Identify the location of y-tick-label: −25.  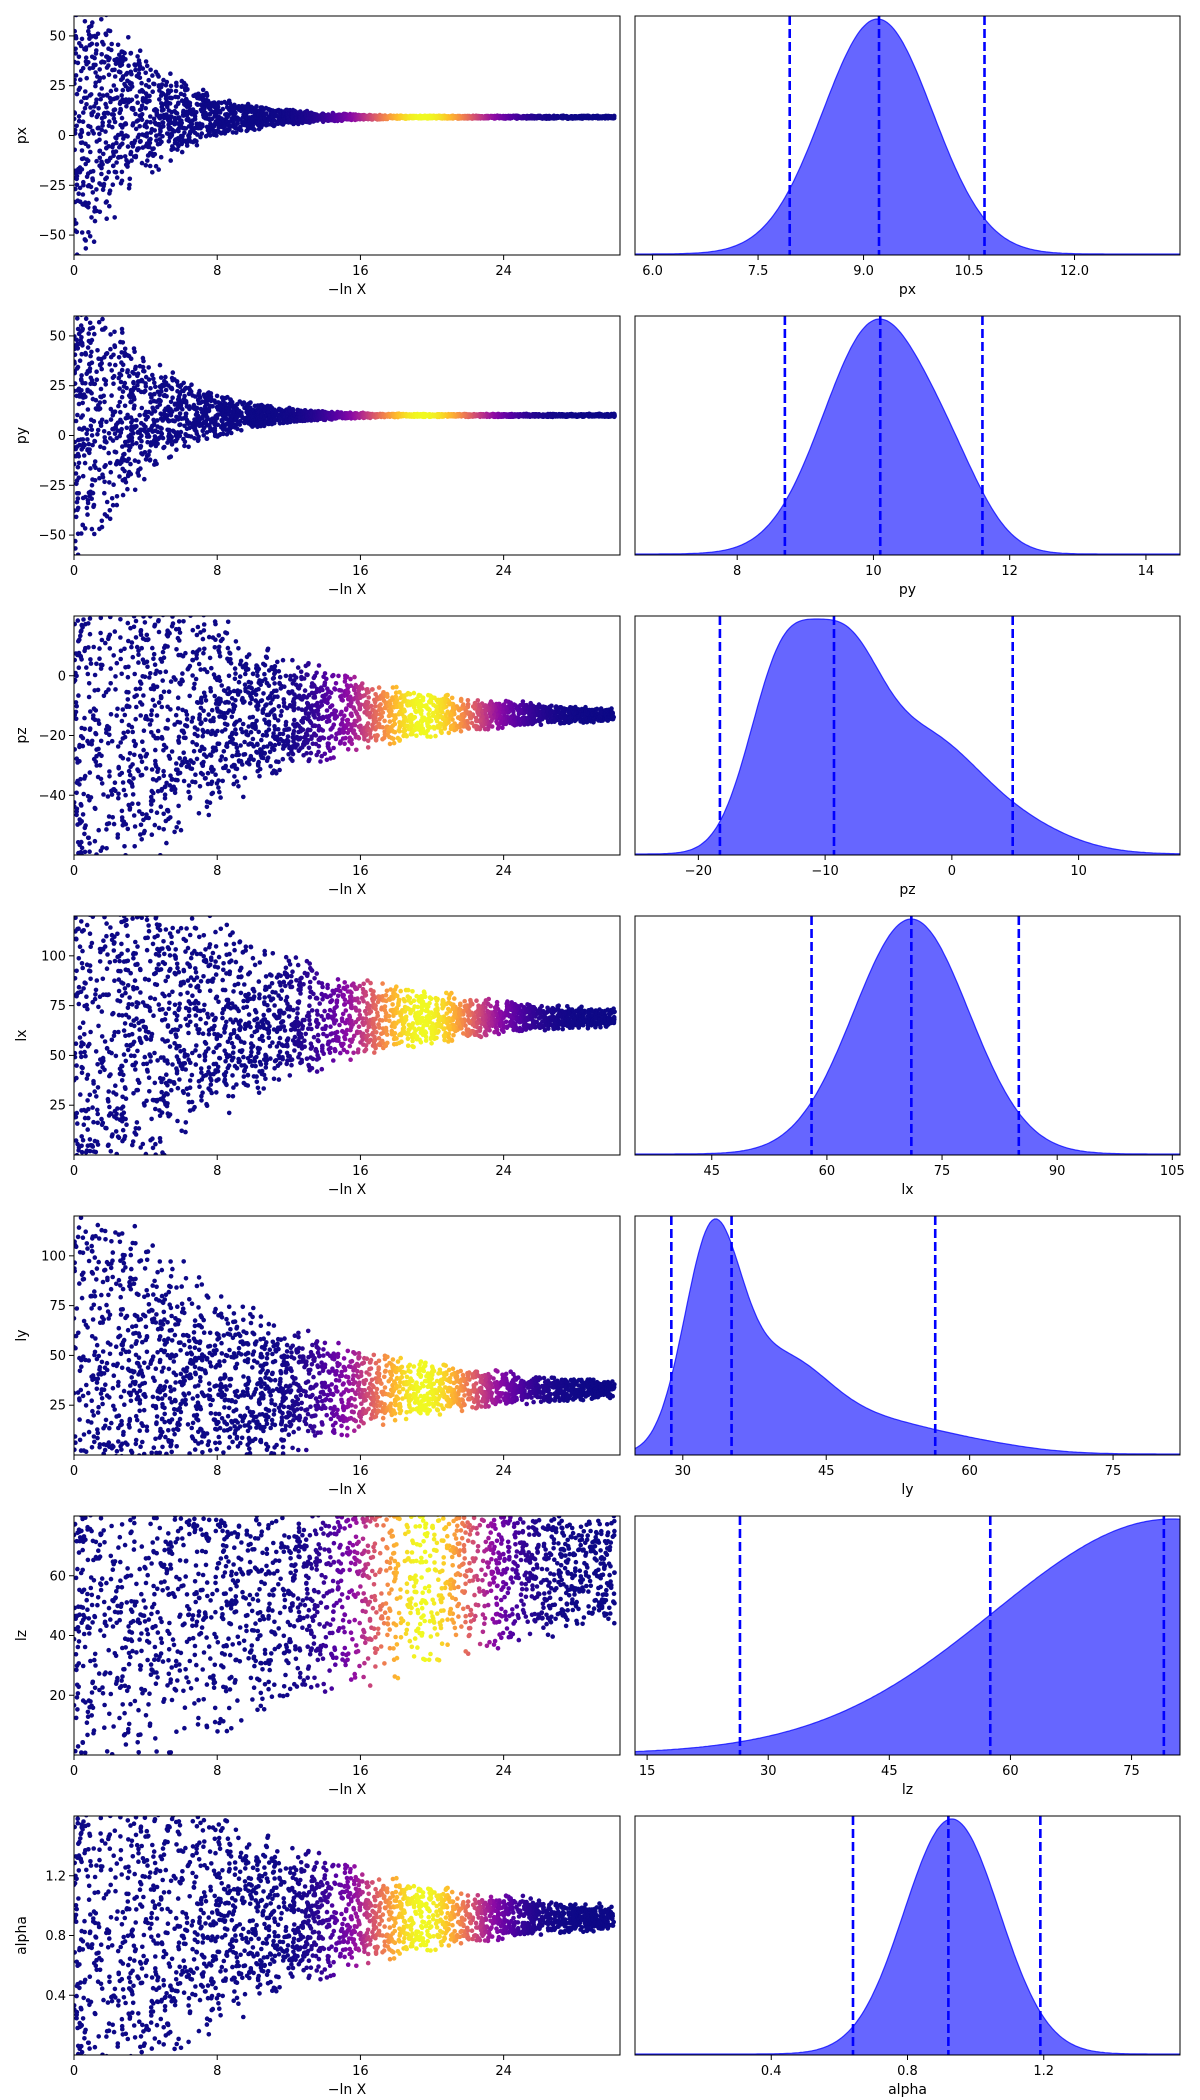
(52, 186).